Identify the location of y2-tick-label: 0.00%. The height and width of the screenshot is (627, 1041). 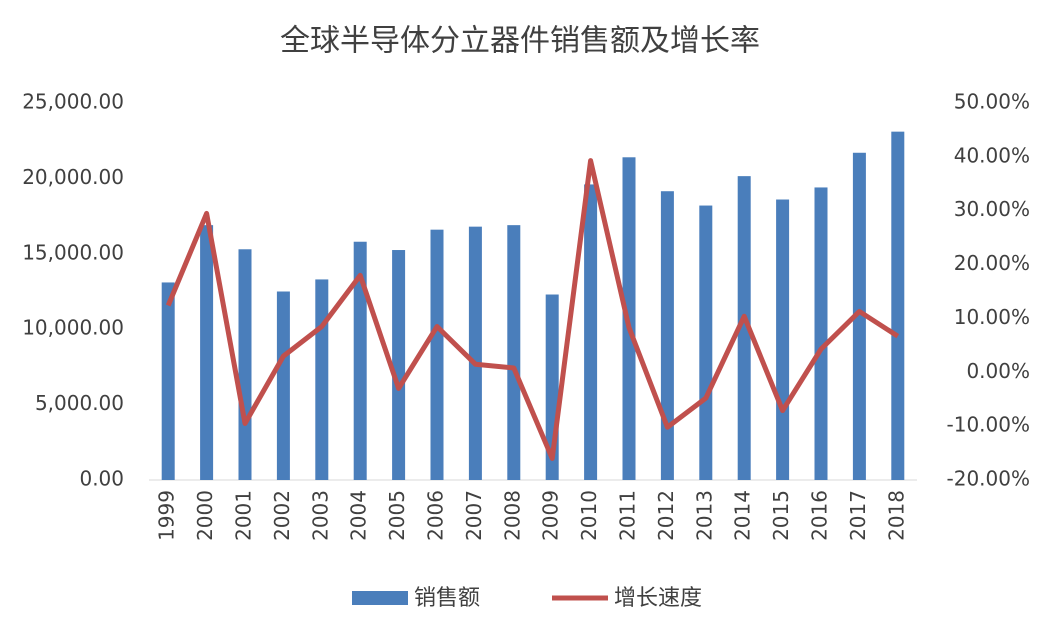
(998, 371).